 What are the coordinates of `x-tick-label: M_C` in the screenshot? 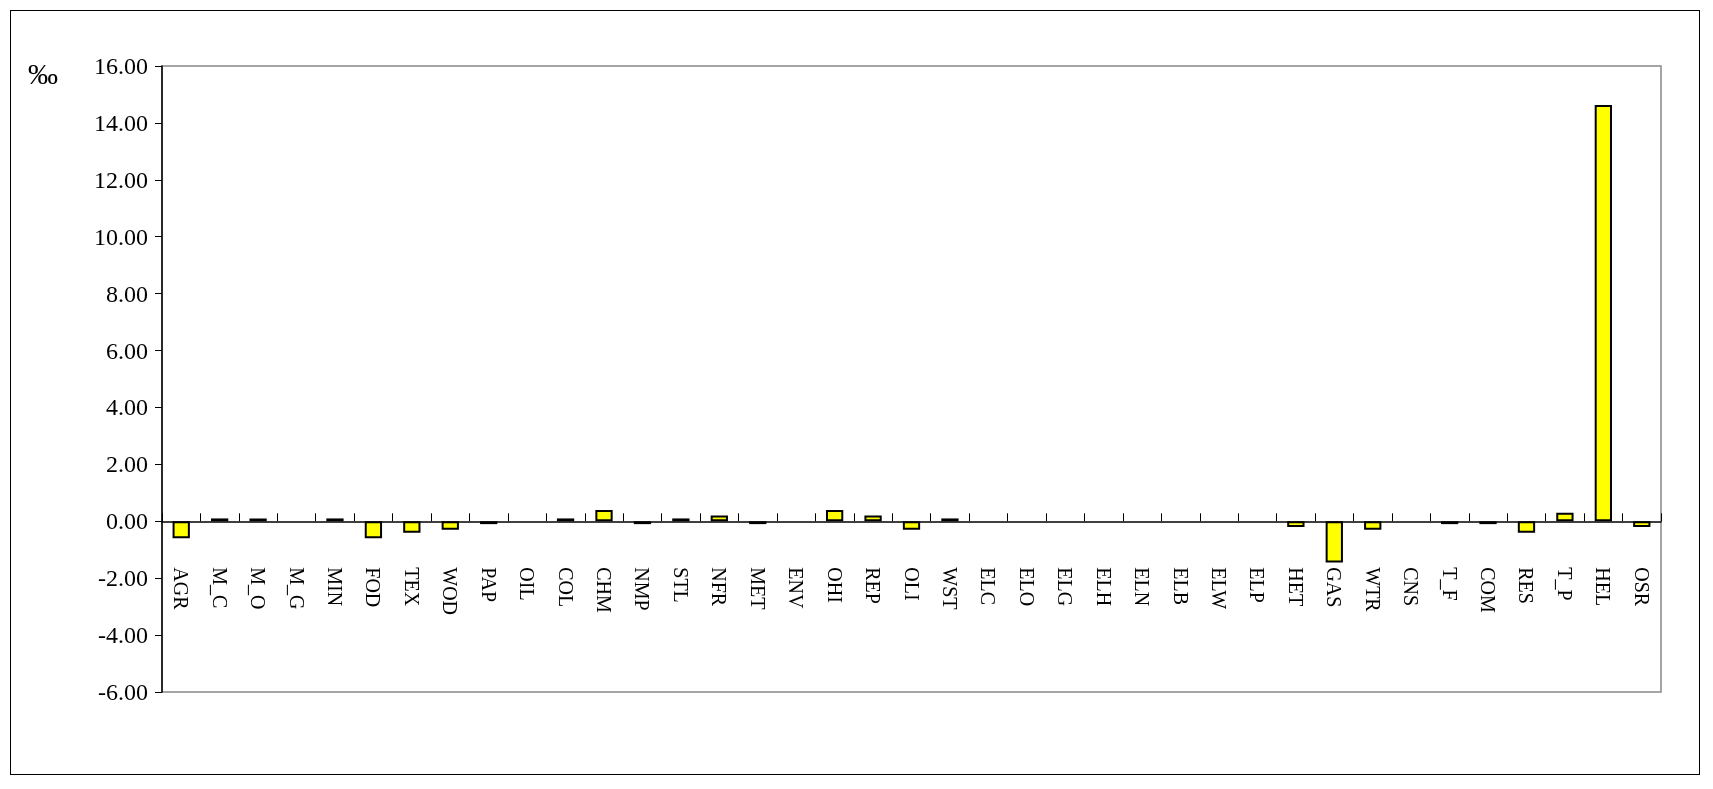 It's located at (219, 588).